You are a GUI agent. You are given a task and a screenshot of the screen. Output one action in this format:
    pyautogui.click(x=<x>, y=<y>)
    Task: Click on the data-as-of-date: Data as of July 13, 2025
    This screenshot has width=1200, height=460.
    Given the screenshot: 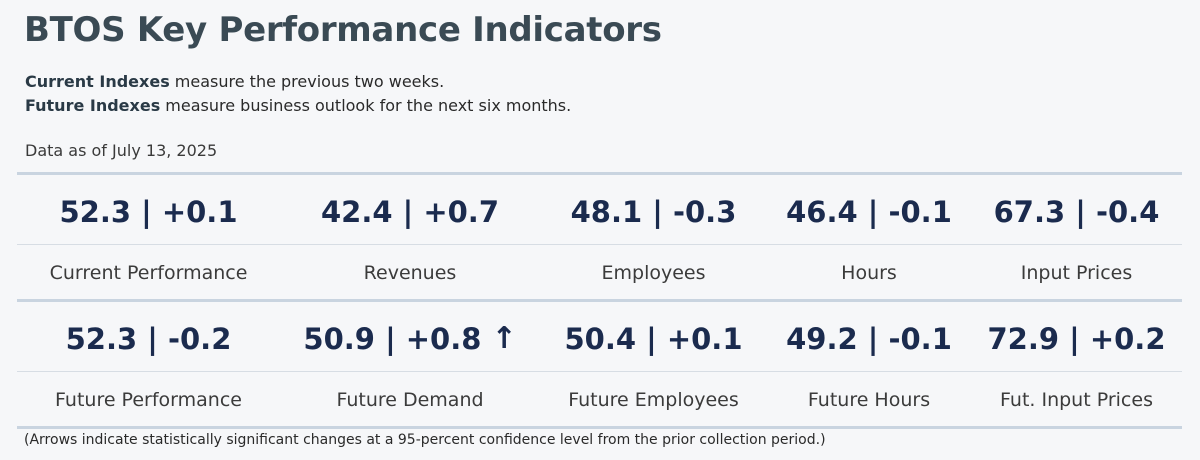 What is the action you would take?
    pyautogui.click(x=121, y=150)
    